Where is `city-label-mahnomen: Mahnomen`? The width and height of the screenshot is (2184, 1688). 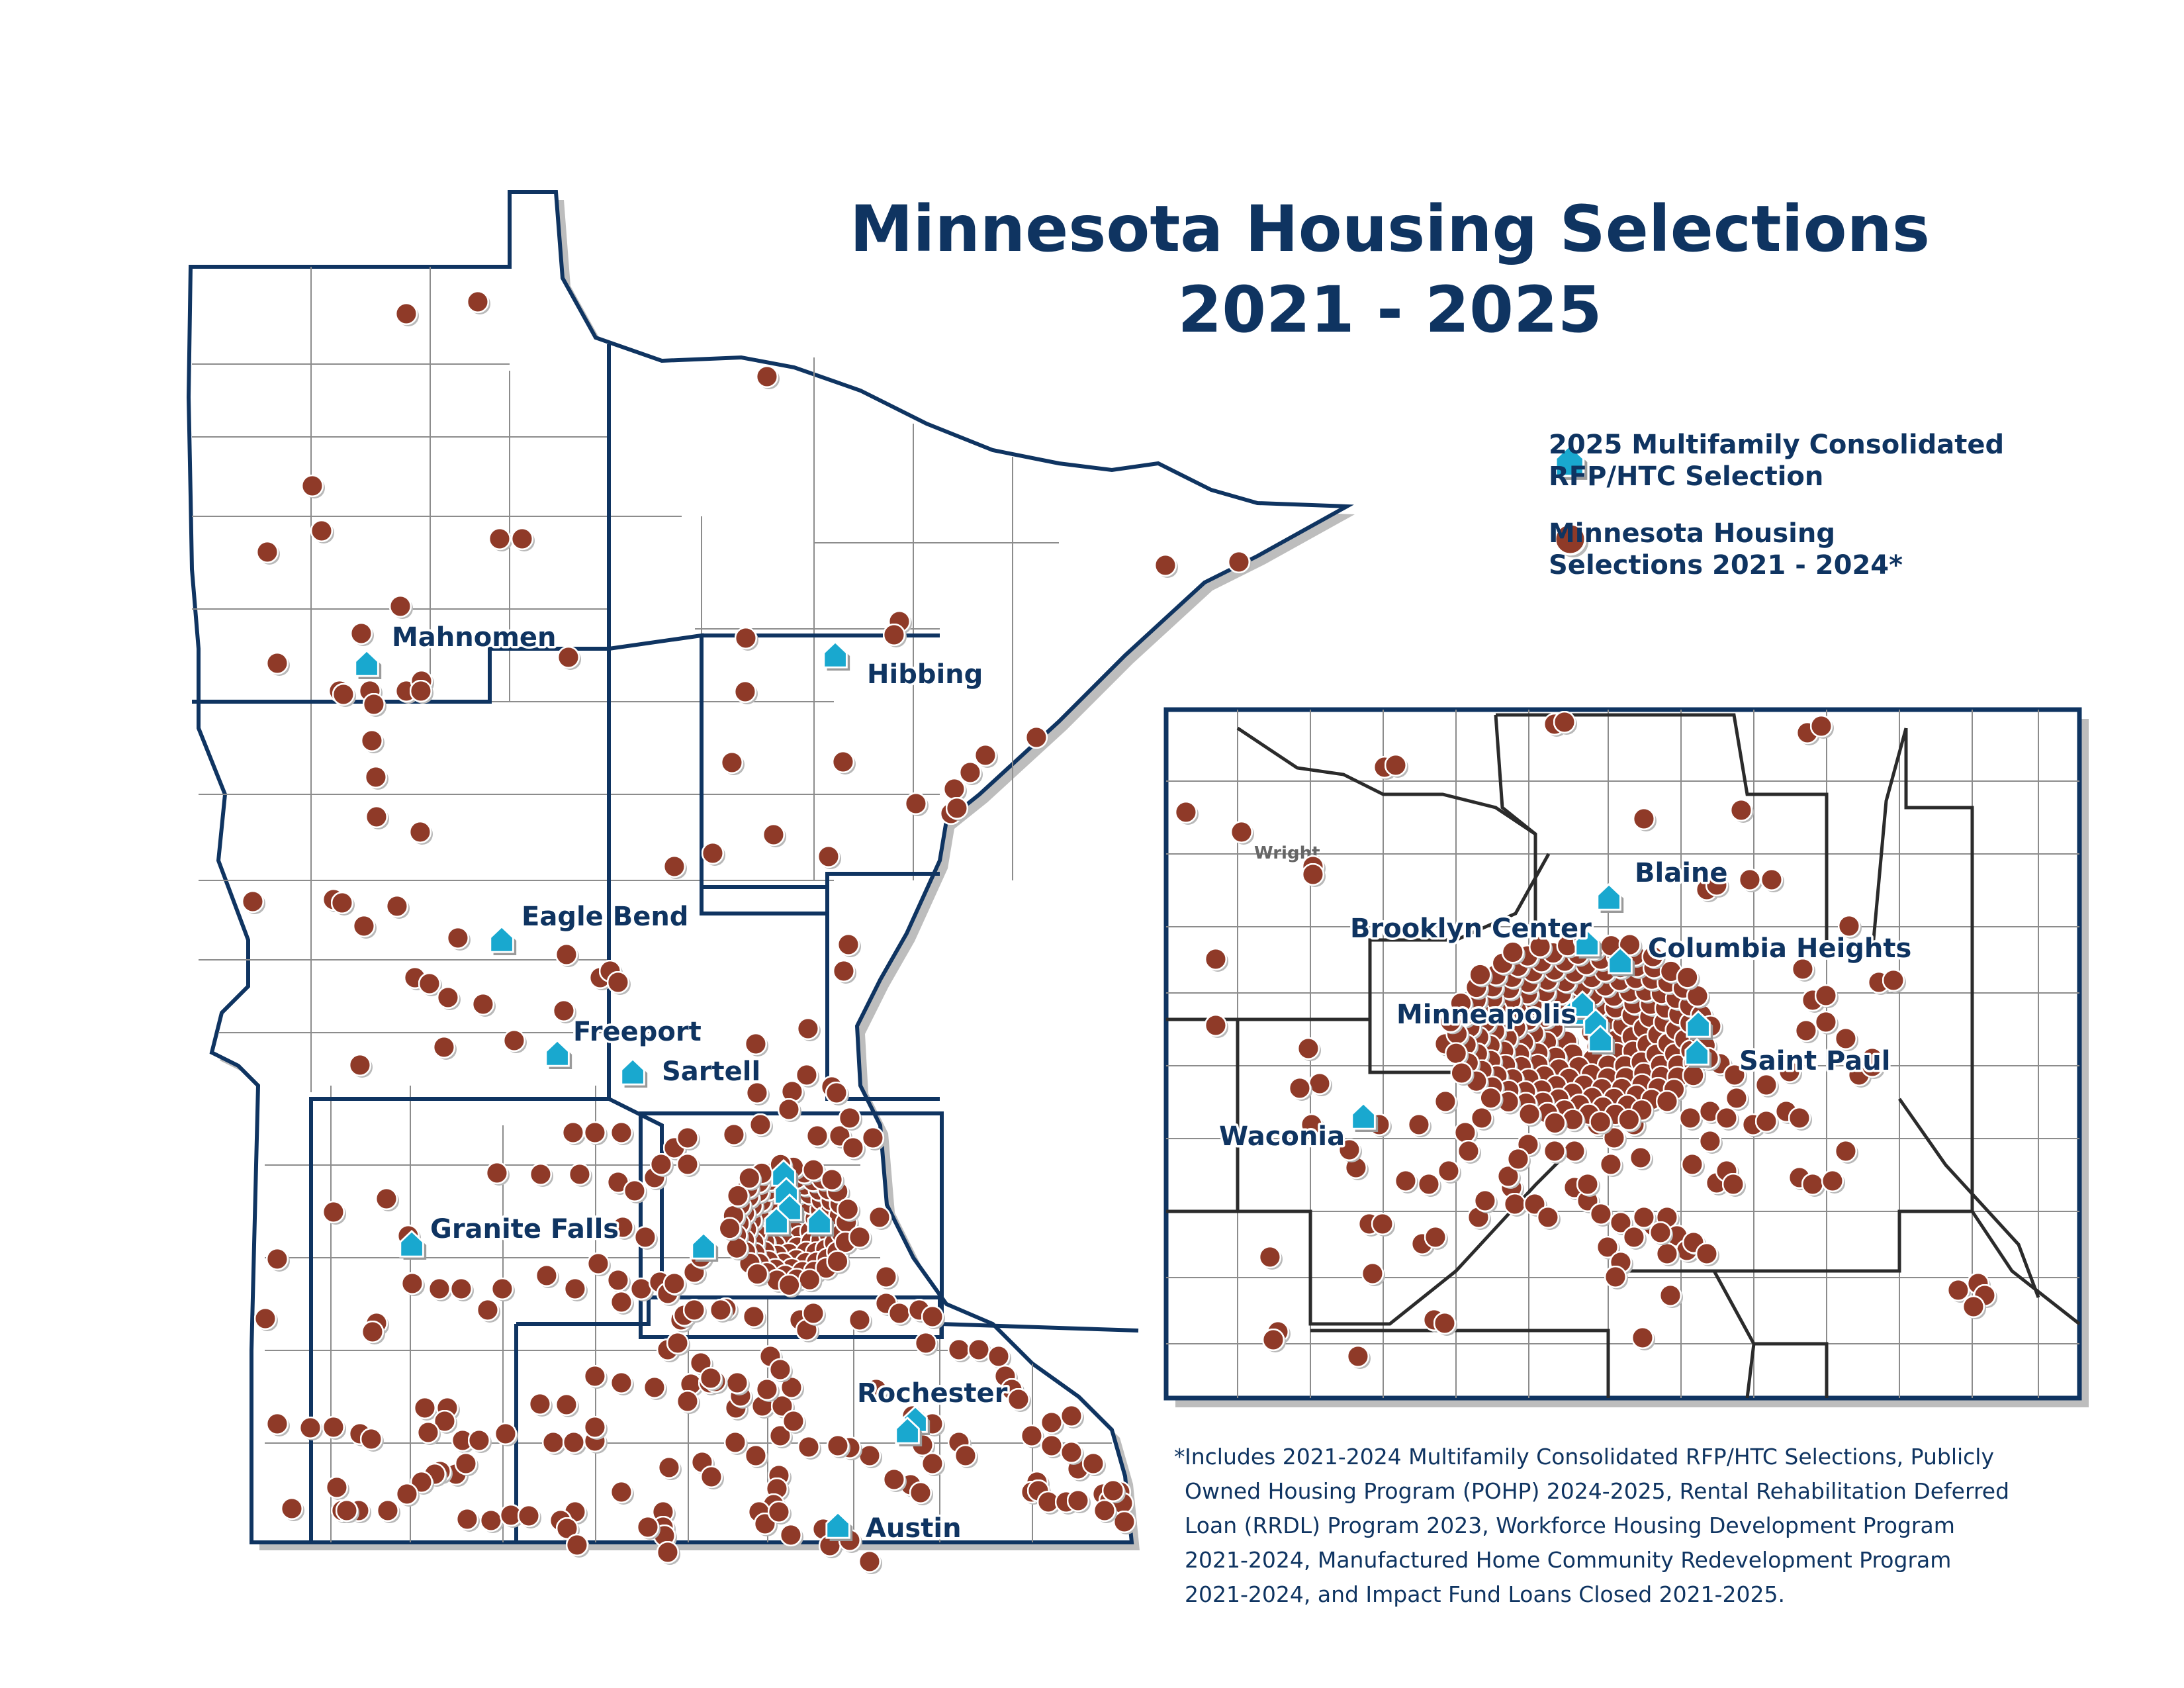
city-label-mahnomen: Mahnomen is located at coordinates (474, 637).